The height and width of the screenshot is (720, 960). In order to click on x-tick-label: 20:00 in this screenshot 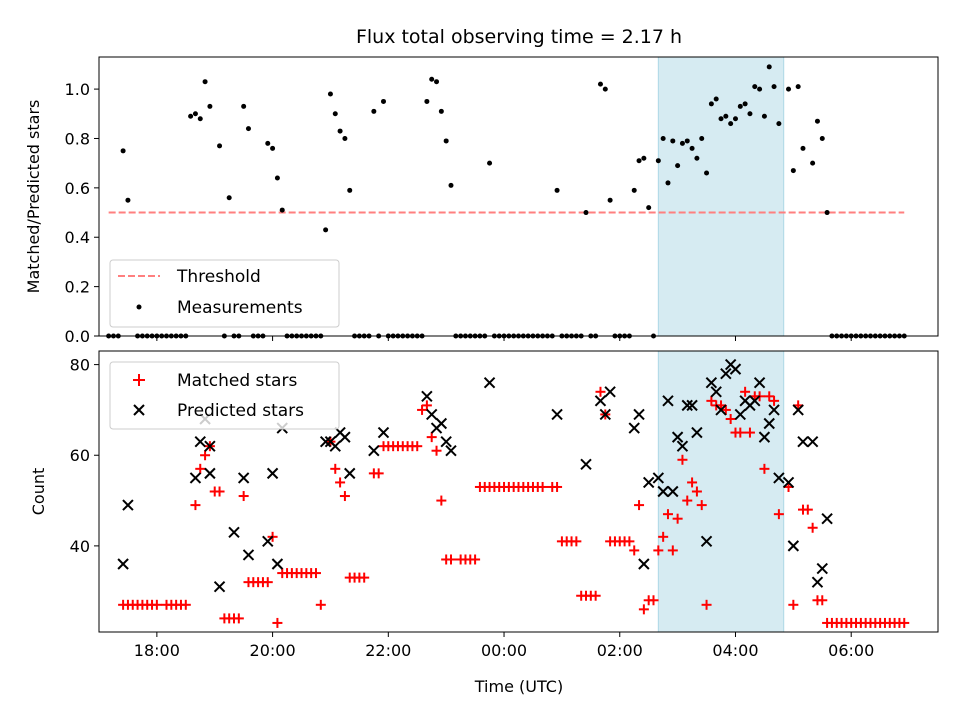, I will do `click(273, 650)`.